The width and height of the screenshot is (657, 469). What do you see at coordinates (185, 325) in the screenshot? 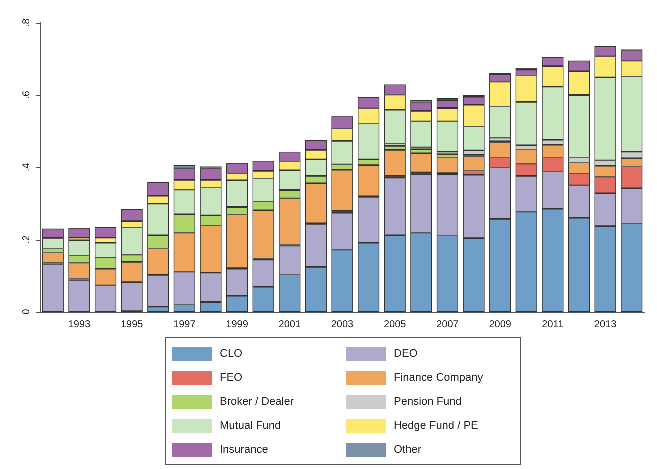
I see `x-tick-label: 1997` at bounding box center [185, 325].